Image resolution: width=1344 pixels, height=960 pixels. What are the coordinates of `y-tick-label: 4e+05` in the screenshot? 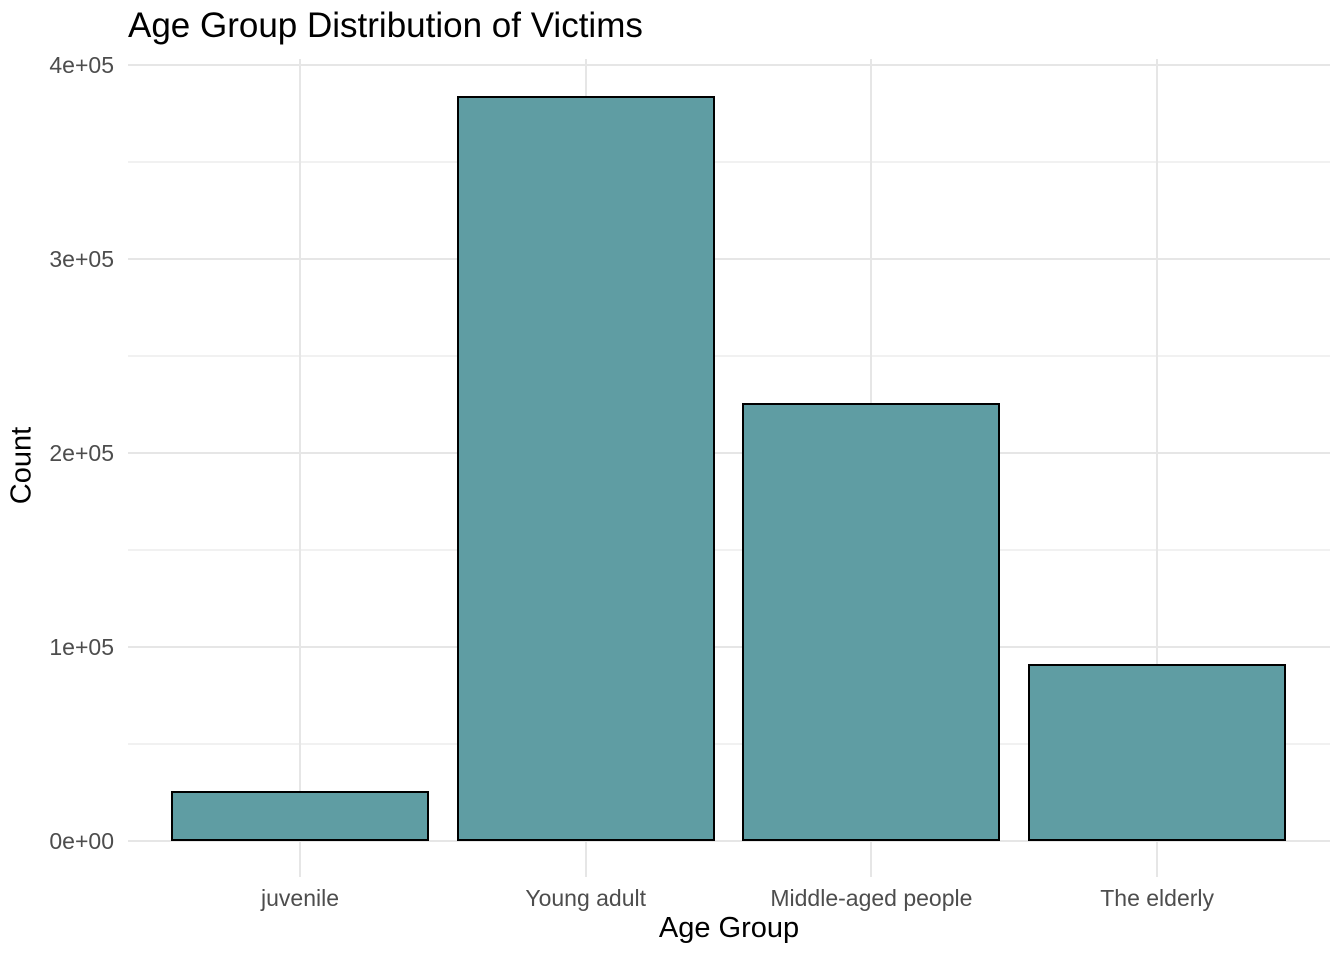 It's located at (81, 65).